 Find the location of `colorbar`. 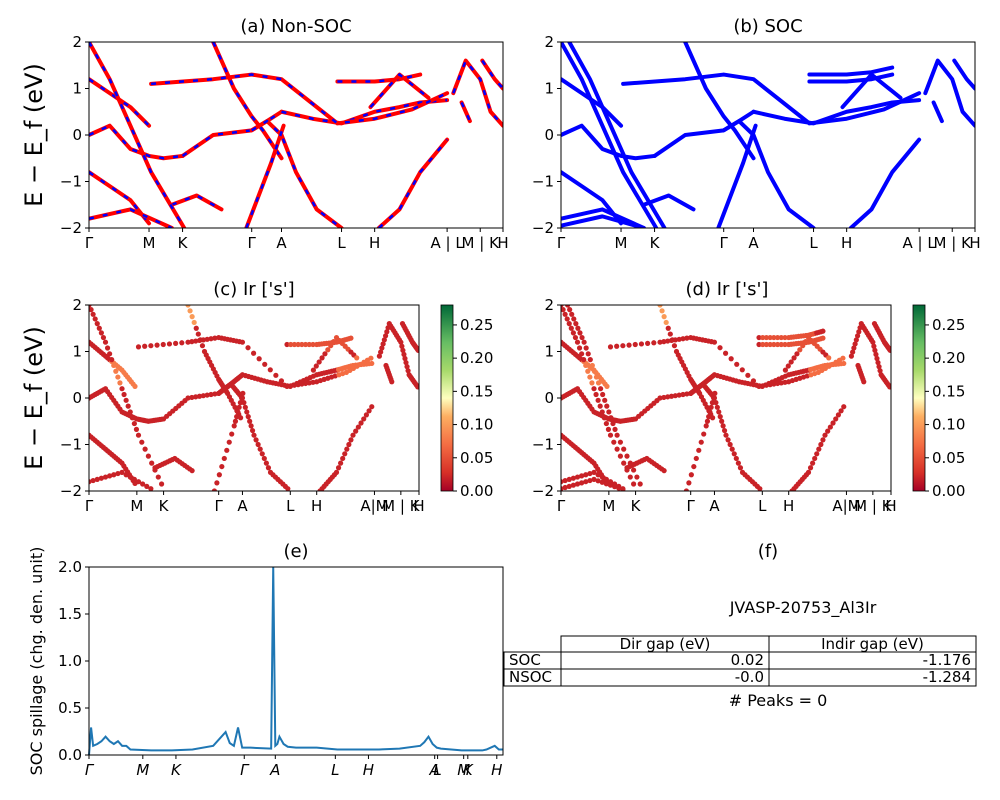

colorbar is located at coordinates (447, 398).